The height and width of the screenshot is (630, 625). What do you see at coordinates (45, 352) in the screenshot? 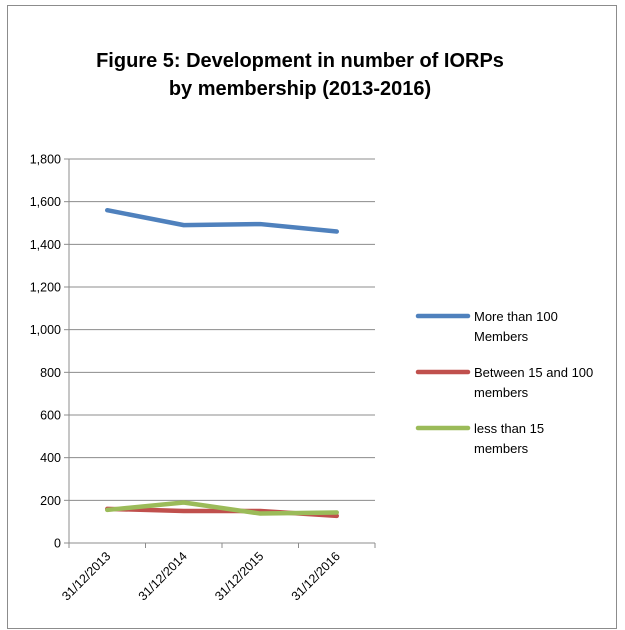
I see `y-axis-tick-labels: 0 200 400 600 800 1,000 1,200 1,400 1,600 1,800` at bounding box center [45, 352].